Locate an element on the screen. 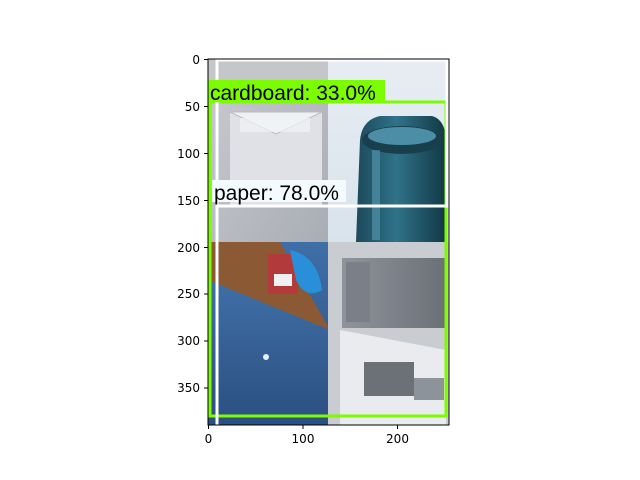 This screenshot has width=640, height=480. x-tick-label: 200 is located at coordinates (397, 439).